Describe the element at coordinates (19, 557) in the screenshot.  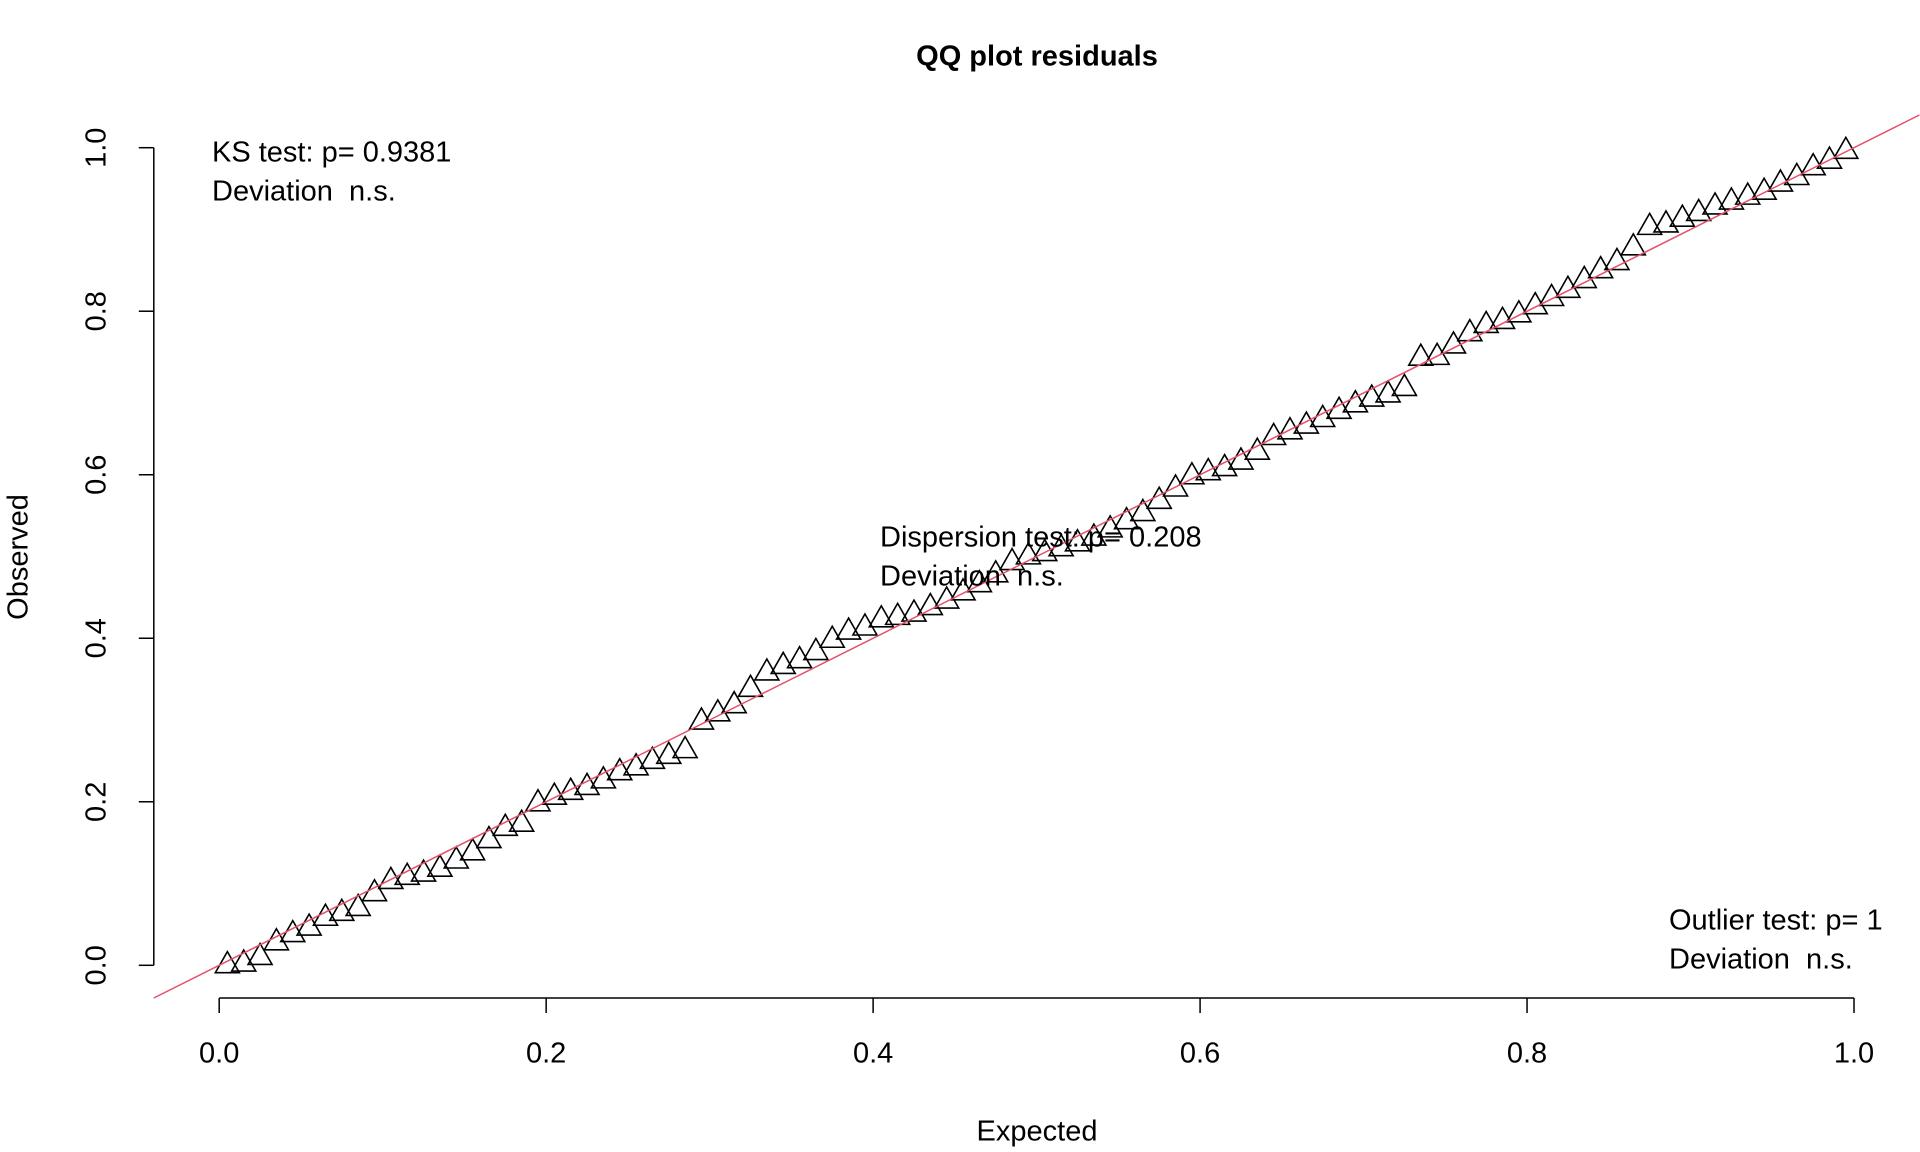
I see `y-axis-label: Observed` at that location.